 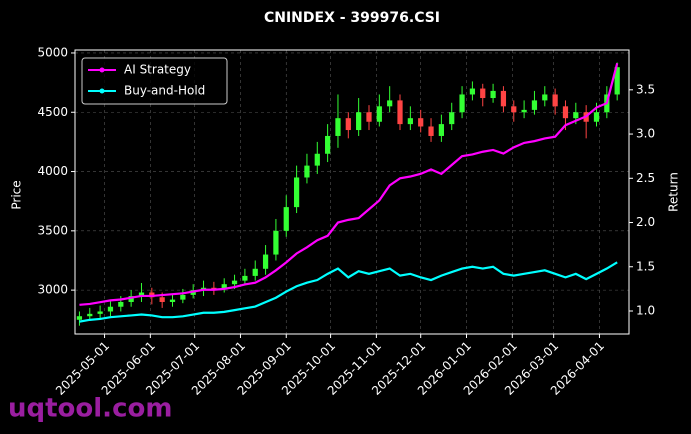 I want to click on y-axis-label: Price, so click(x=17, y=194).